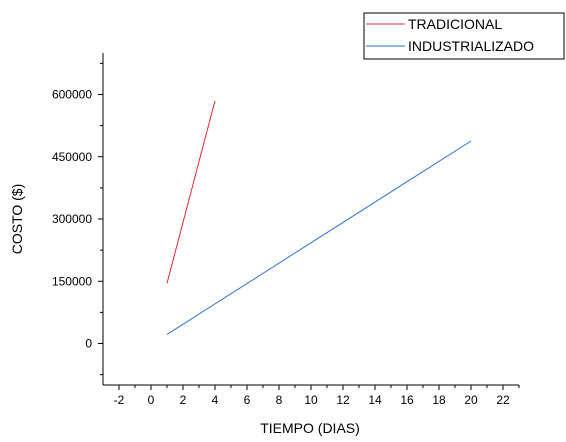 The image size is (566, 442). I want to click on legend-label-industrializado: INDUSTRIALIZADO, so click(471, 46).